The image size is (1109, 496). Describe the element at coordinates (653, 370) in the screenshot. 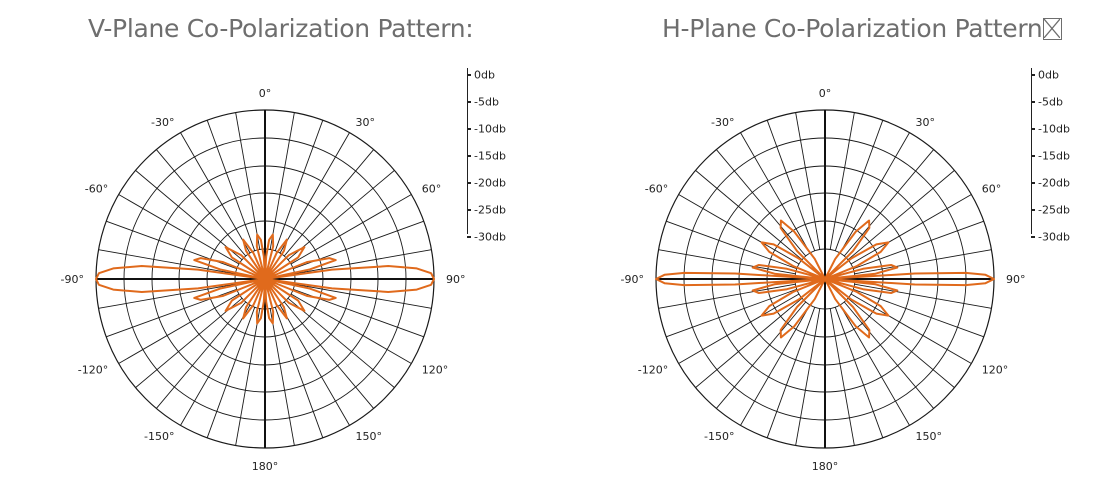

I see `angle-tick-label: -120°` at that location.